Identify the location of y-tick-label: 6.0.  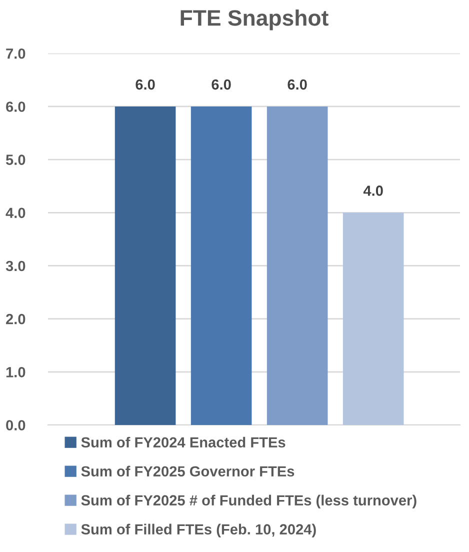
(16, 107).